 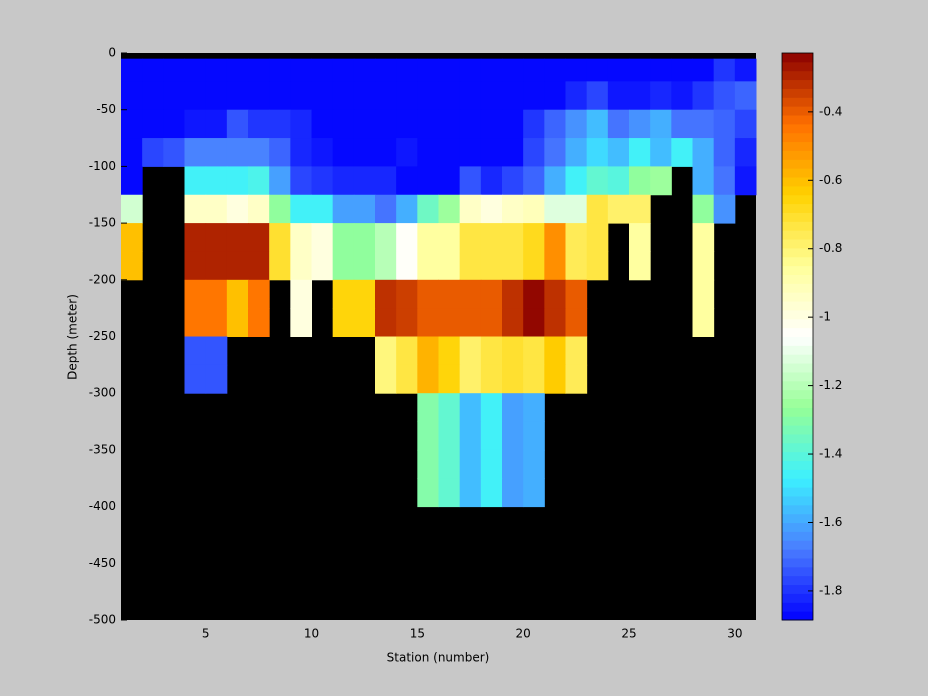 What do you see at coordinates (102, 393) in the screenshot?
I see `y-tick-label: -300` at bounding box center [102, 393].